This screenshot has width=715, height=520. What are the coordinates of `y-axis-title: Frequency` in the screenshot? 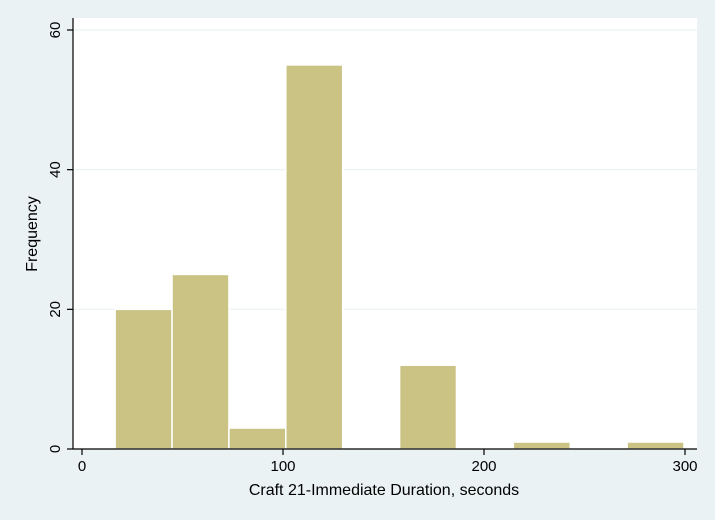 It's located at (32, 234).